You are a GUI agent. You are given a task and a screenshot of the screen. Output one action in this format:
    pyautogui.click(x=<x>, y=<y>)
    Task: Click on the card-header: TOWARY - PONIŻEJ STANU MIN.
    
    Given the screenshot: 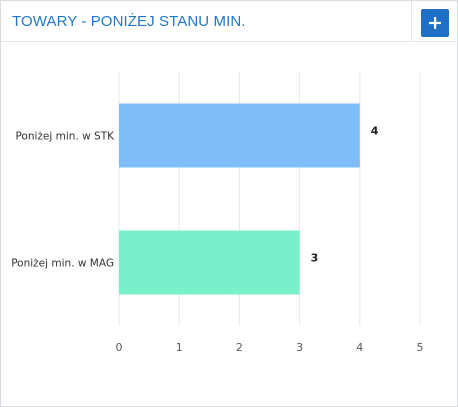 What is the action you would take?
    pyautogui.click(x=229, y=21)
    